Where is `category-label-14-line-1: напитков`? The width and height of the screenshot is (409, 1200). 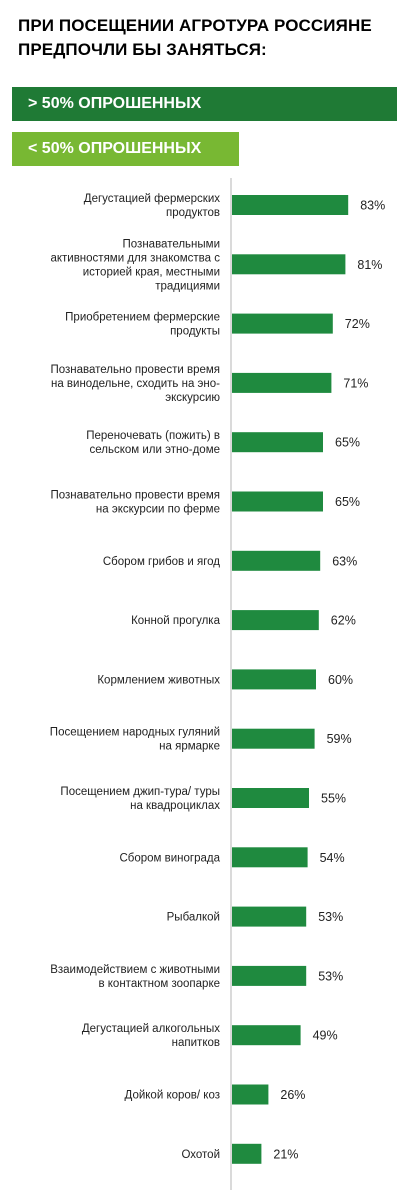
category-label-14-line-1: напитков is located at coordinates (196, 1043).